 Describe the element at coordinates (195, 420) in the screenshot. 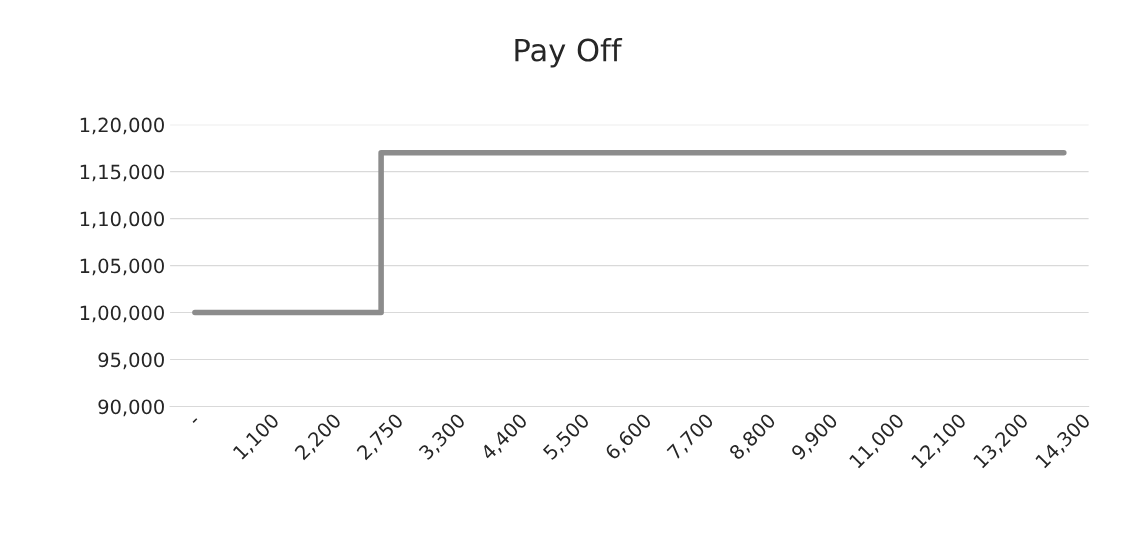

I see `x-tick-label: -` at that location.